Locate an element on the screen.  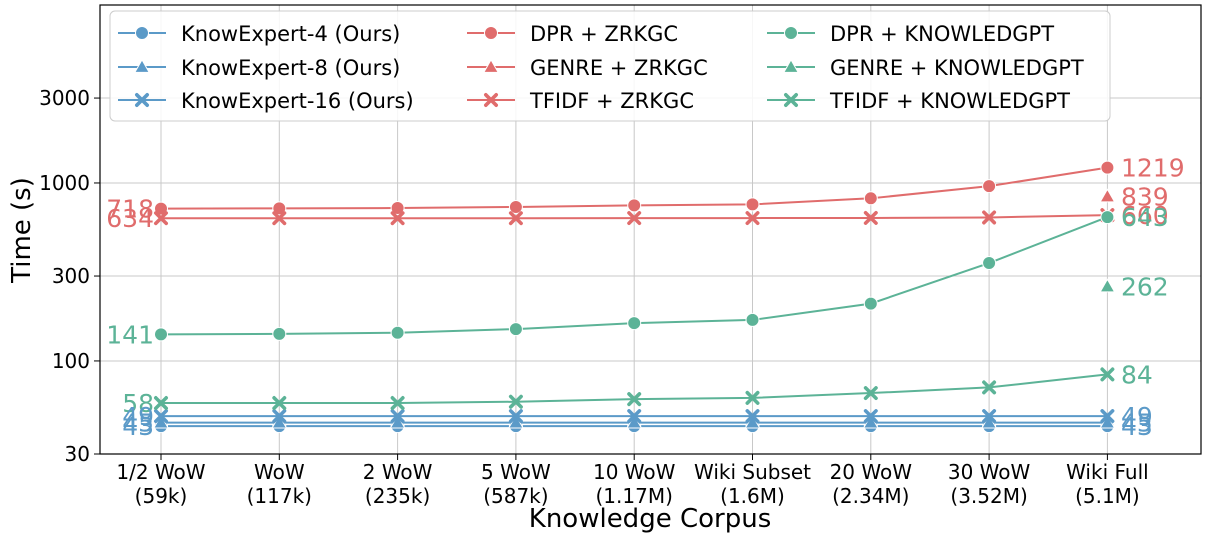
legend-label: KnowExpert-16 (Ours) is located at coordinates (297, 101).